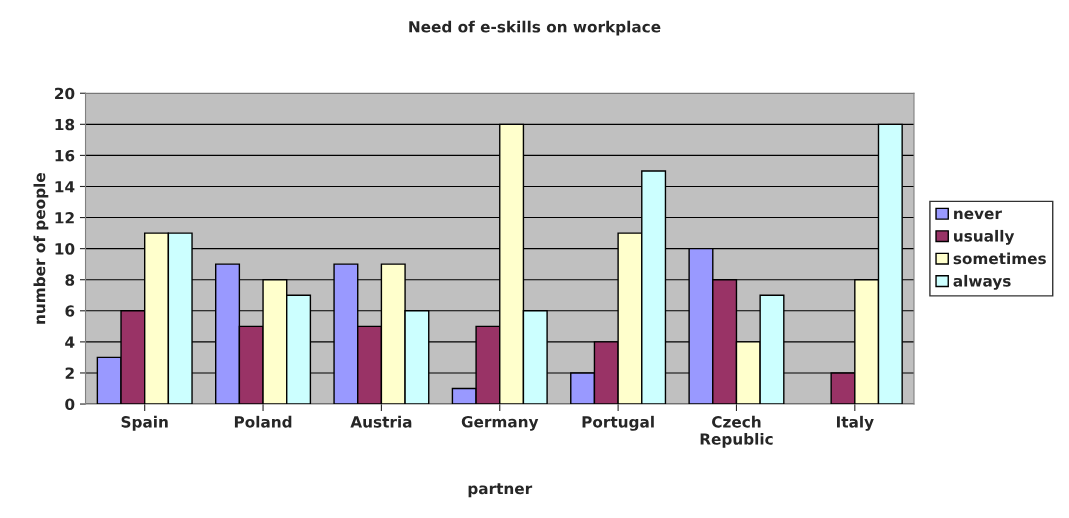  What do you see at coordinates (64, 218) in the screenshot?
I see `y-tick-label: 12` at bounding box center [64, 218].